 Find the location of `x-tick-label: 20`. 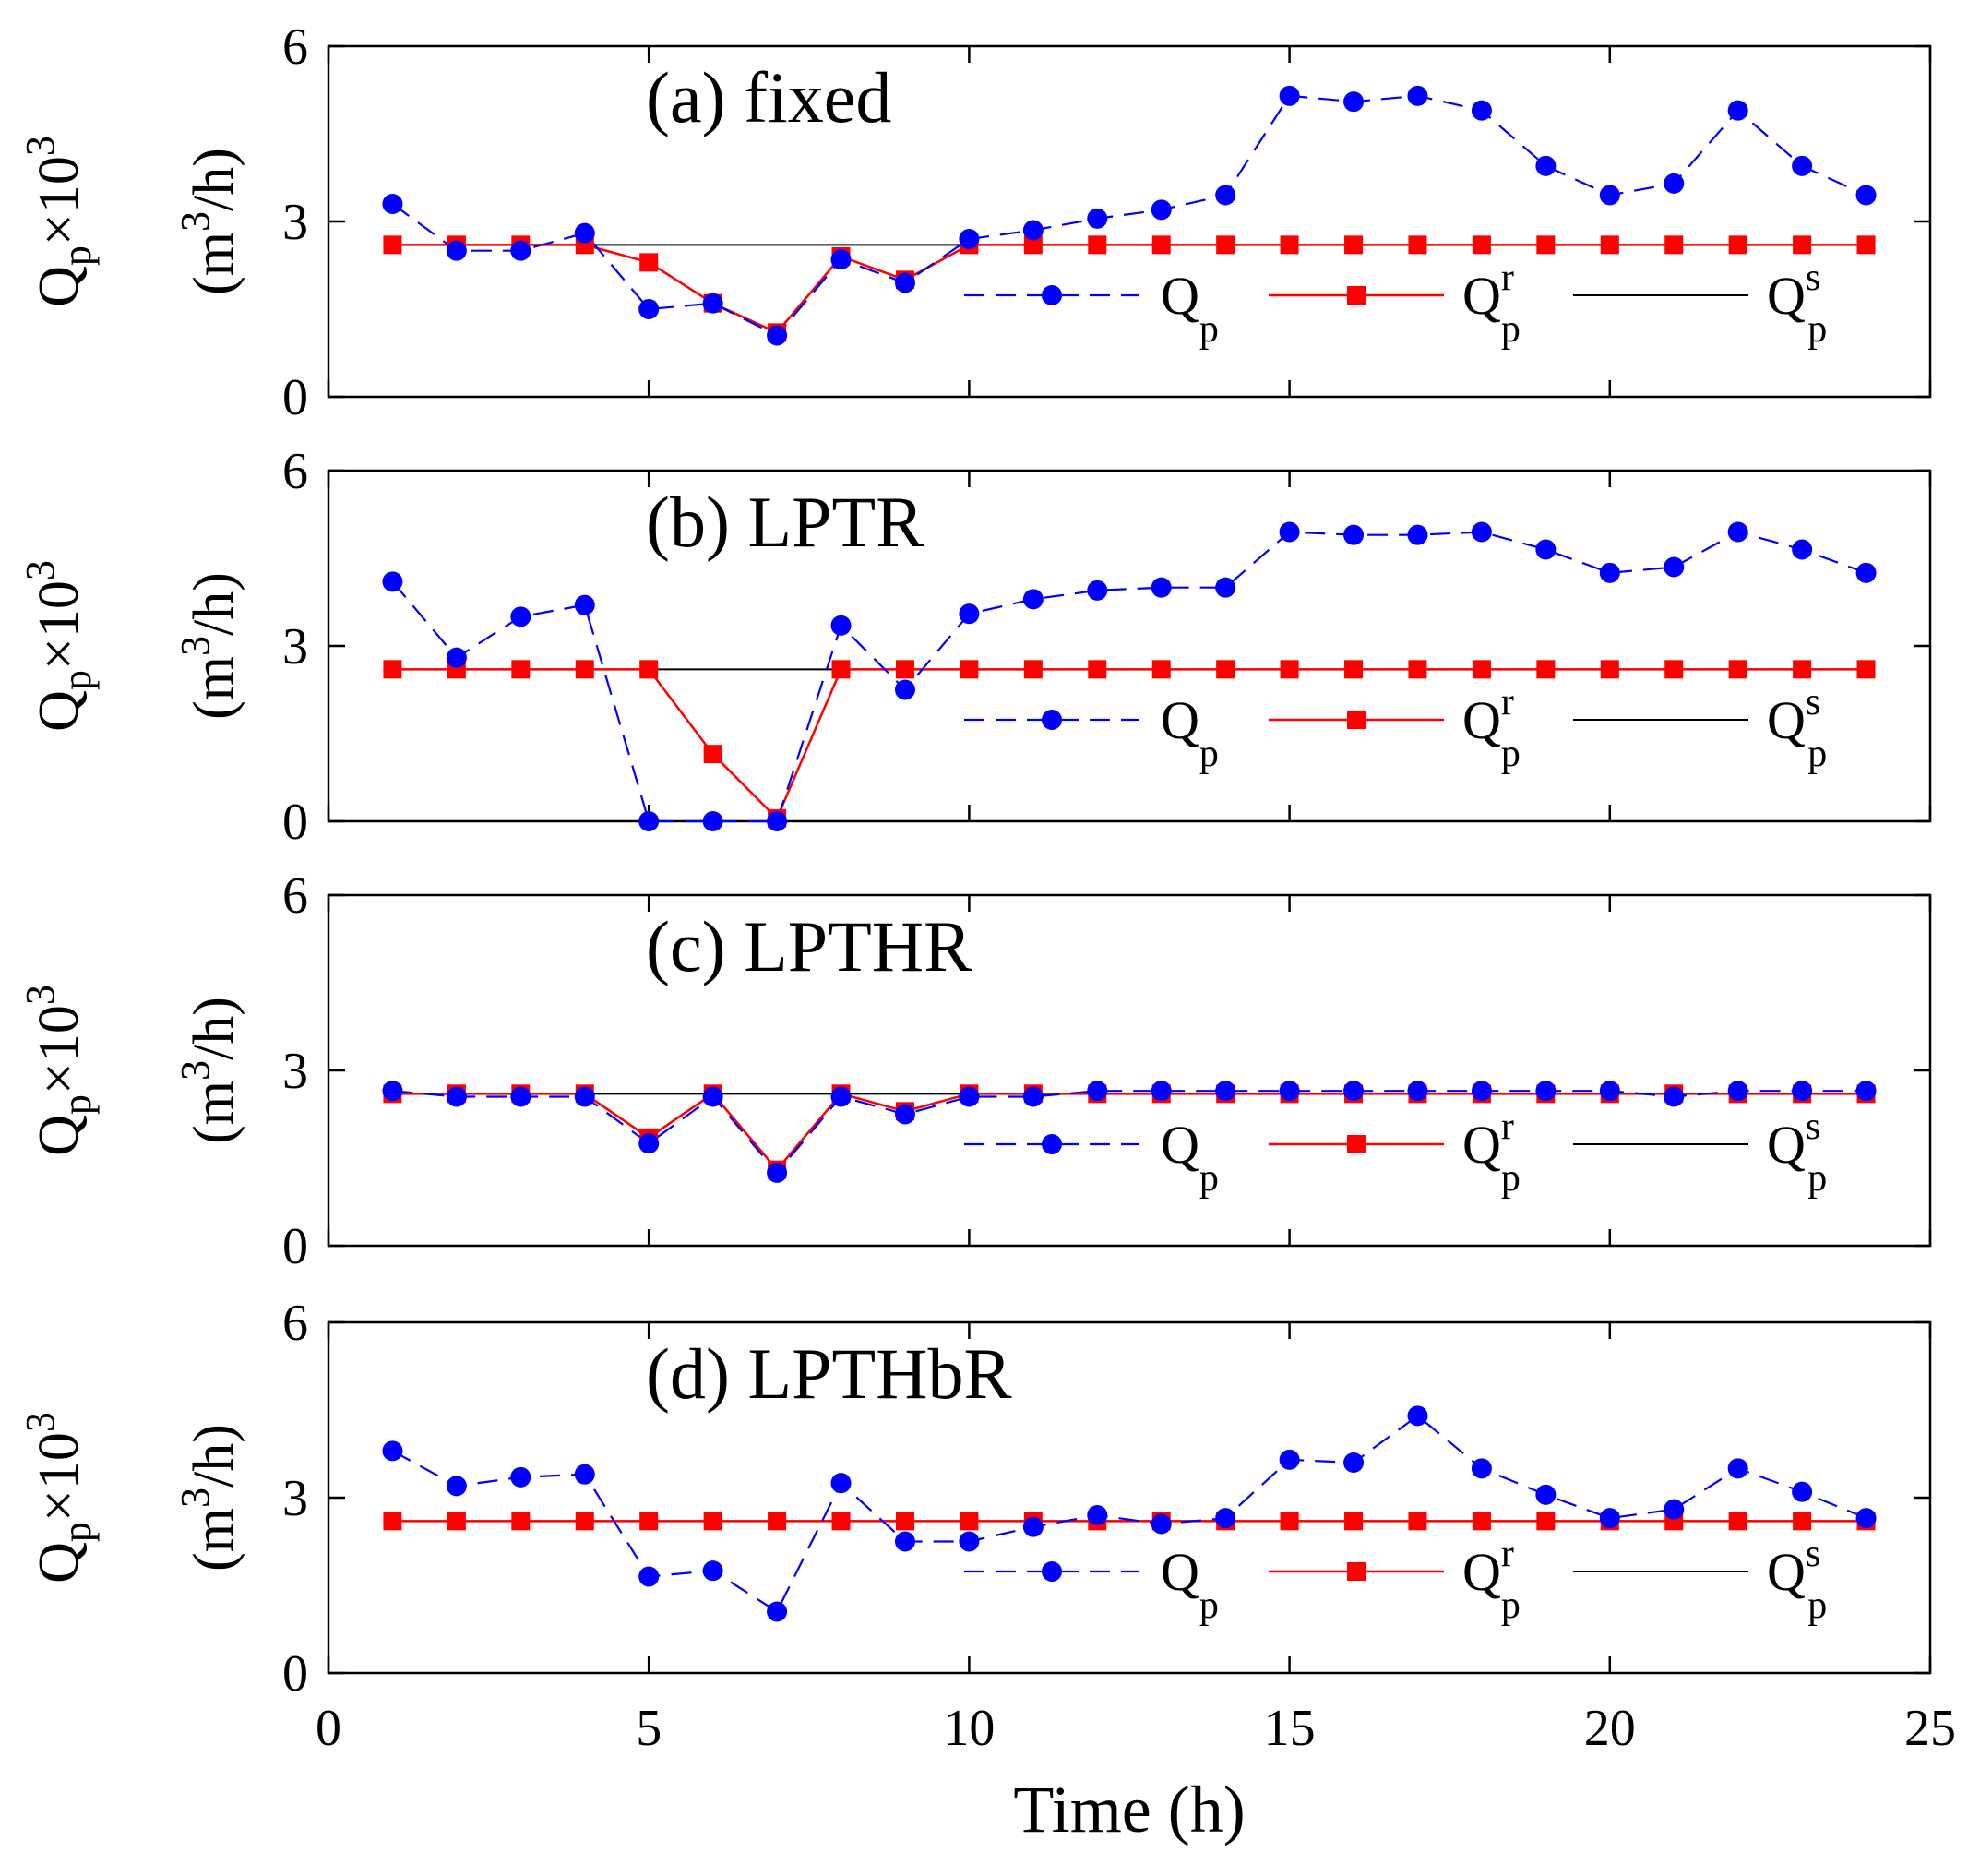

x-tick-label: 20 is located at coordinates (1610, 1729).